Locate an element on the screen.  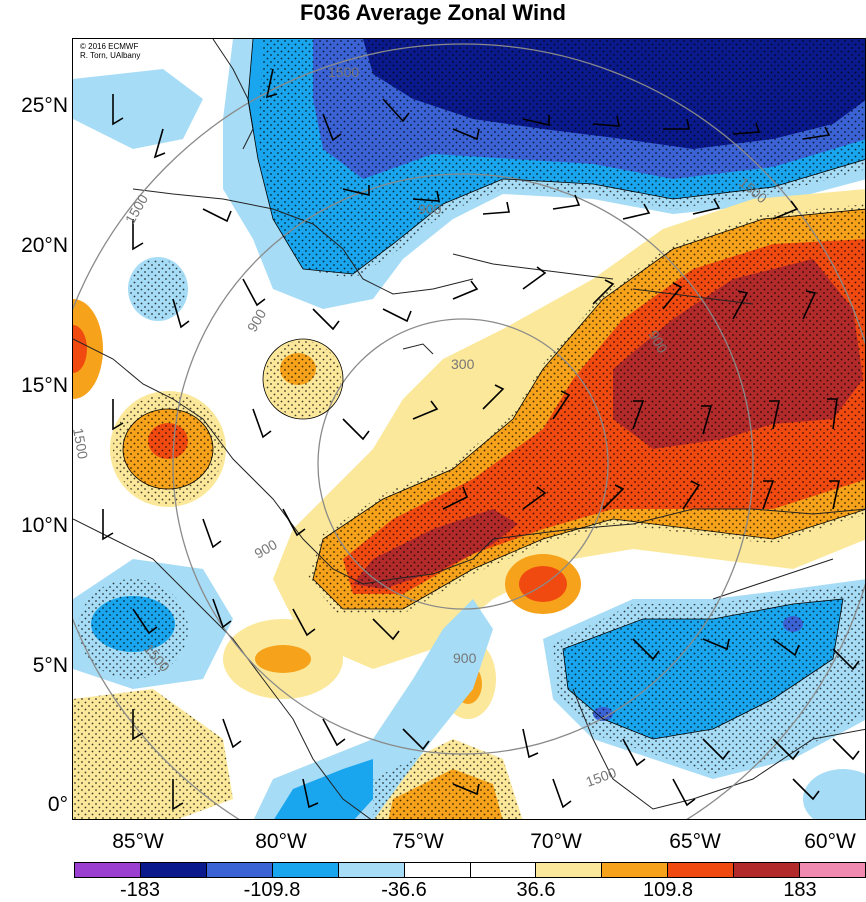
colorbar-label-4: 36.6 is located at coordinates (536, 890).